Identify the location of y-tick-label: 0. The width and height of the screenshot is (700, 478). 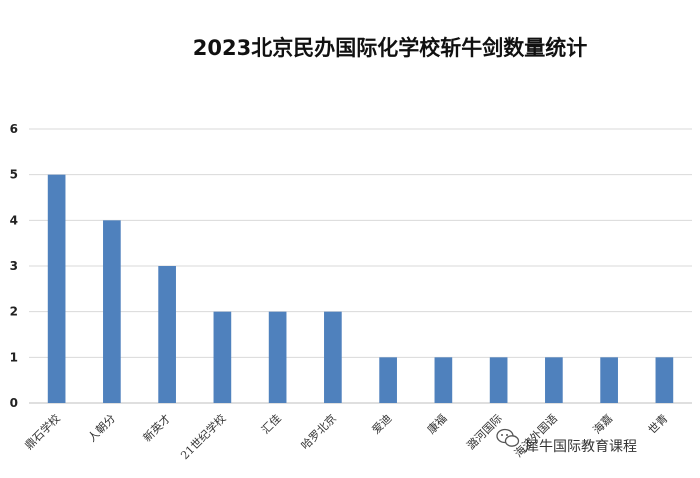
(14, 403).